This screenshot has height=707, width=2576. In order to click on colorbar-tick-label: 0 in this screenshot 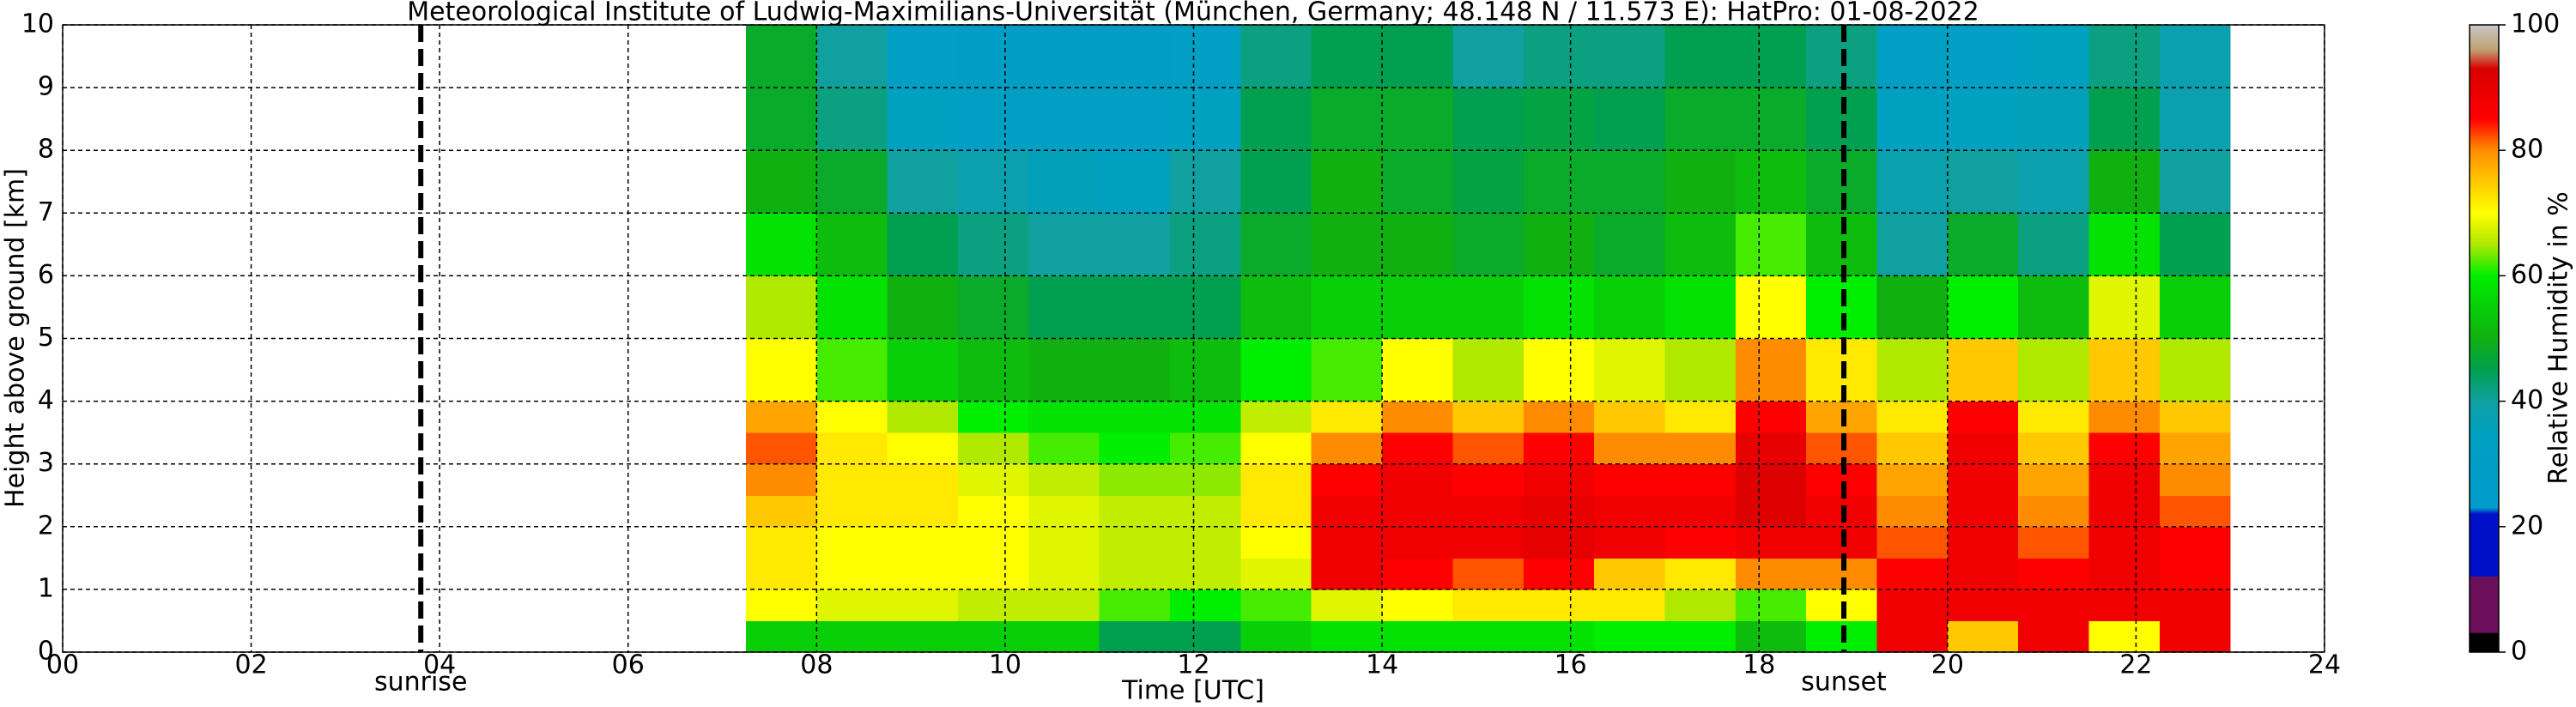, I will do `click(2519, 652)`.